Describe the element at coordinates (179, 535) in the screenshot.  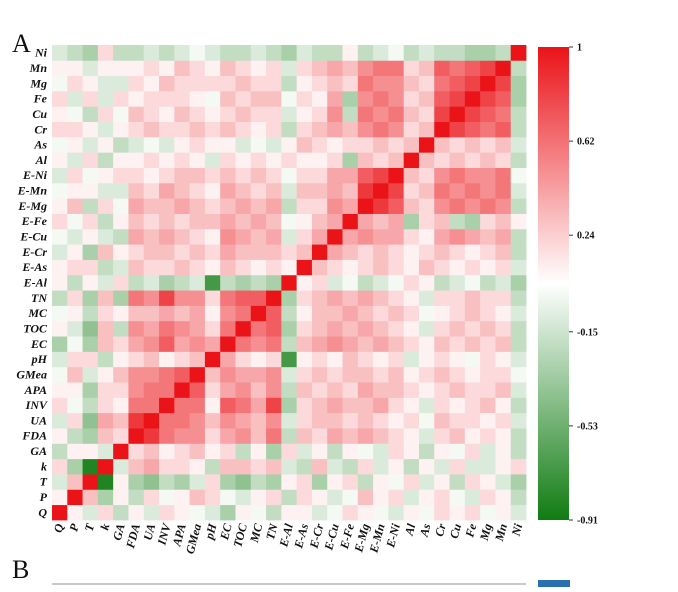
I see `x-tick-label: APA` at that location.